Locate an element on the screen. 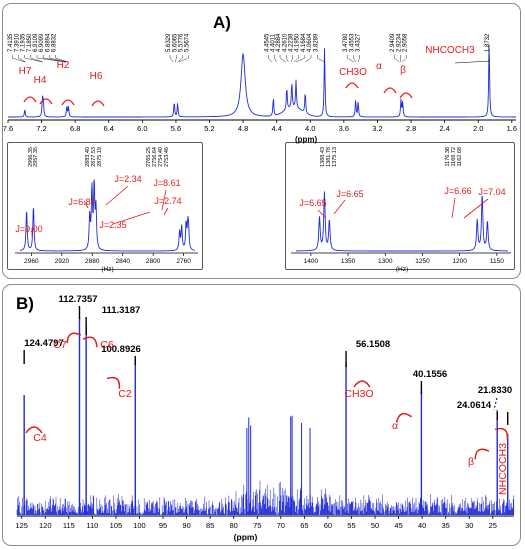  a-annotation-h6: H6 is located at coordinates (96, 76).